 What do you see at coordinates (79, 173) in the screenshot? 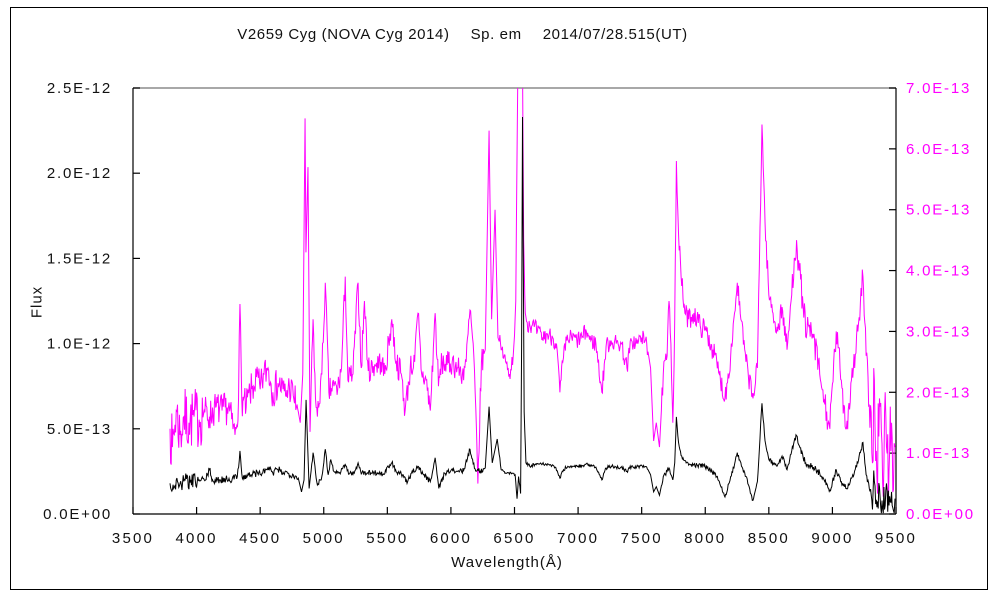
I see `left-tick-label: 2.0E-12` at bounding box center [79, 173].